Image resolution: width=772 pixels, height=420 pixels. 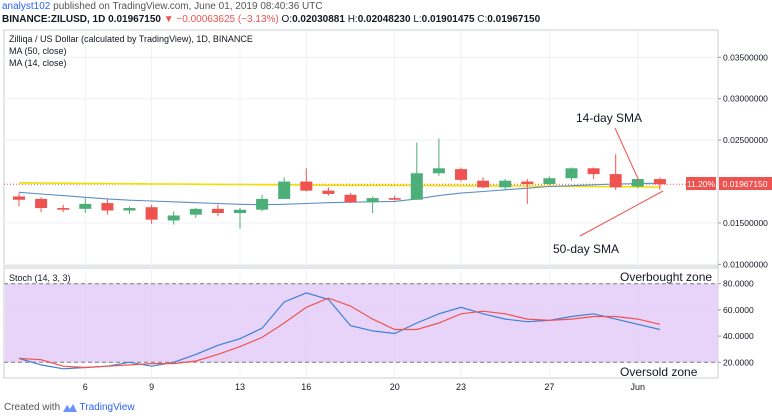 I want to click on symbol-label: BINANCE:ZILUSD, 1D, so click(x=54, y=19).